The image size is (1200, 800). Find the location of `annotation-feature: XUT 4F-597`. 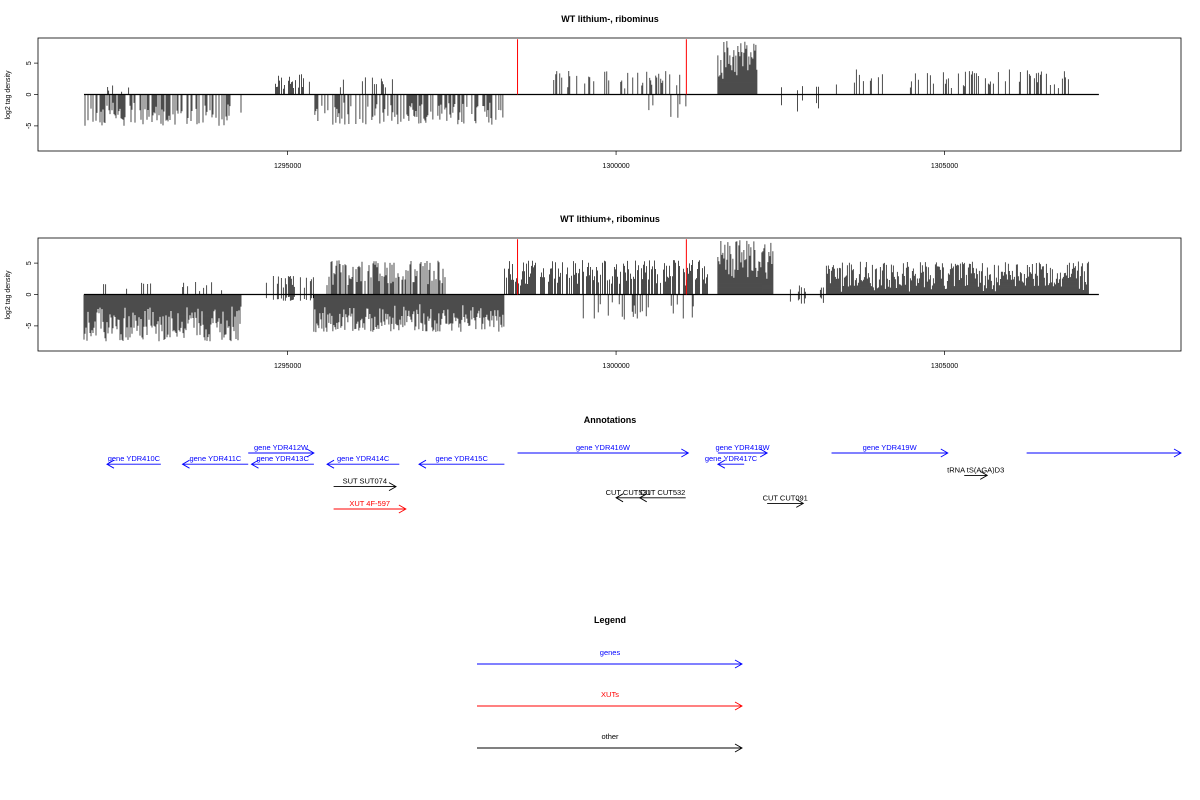

annotation-feature: XUT 4F-597 is located at coordinates (370, 506).